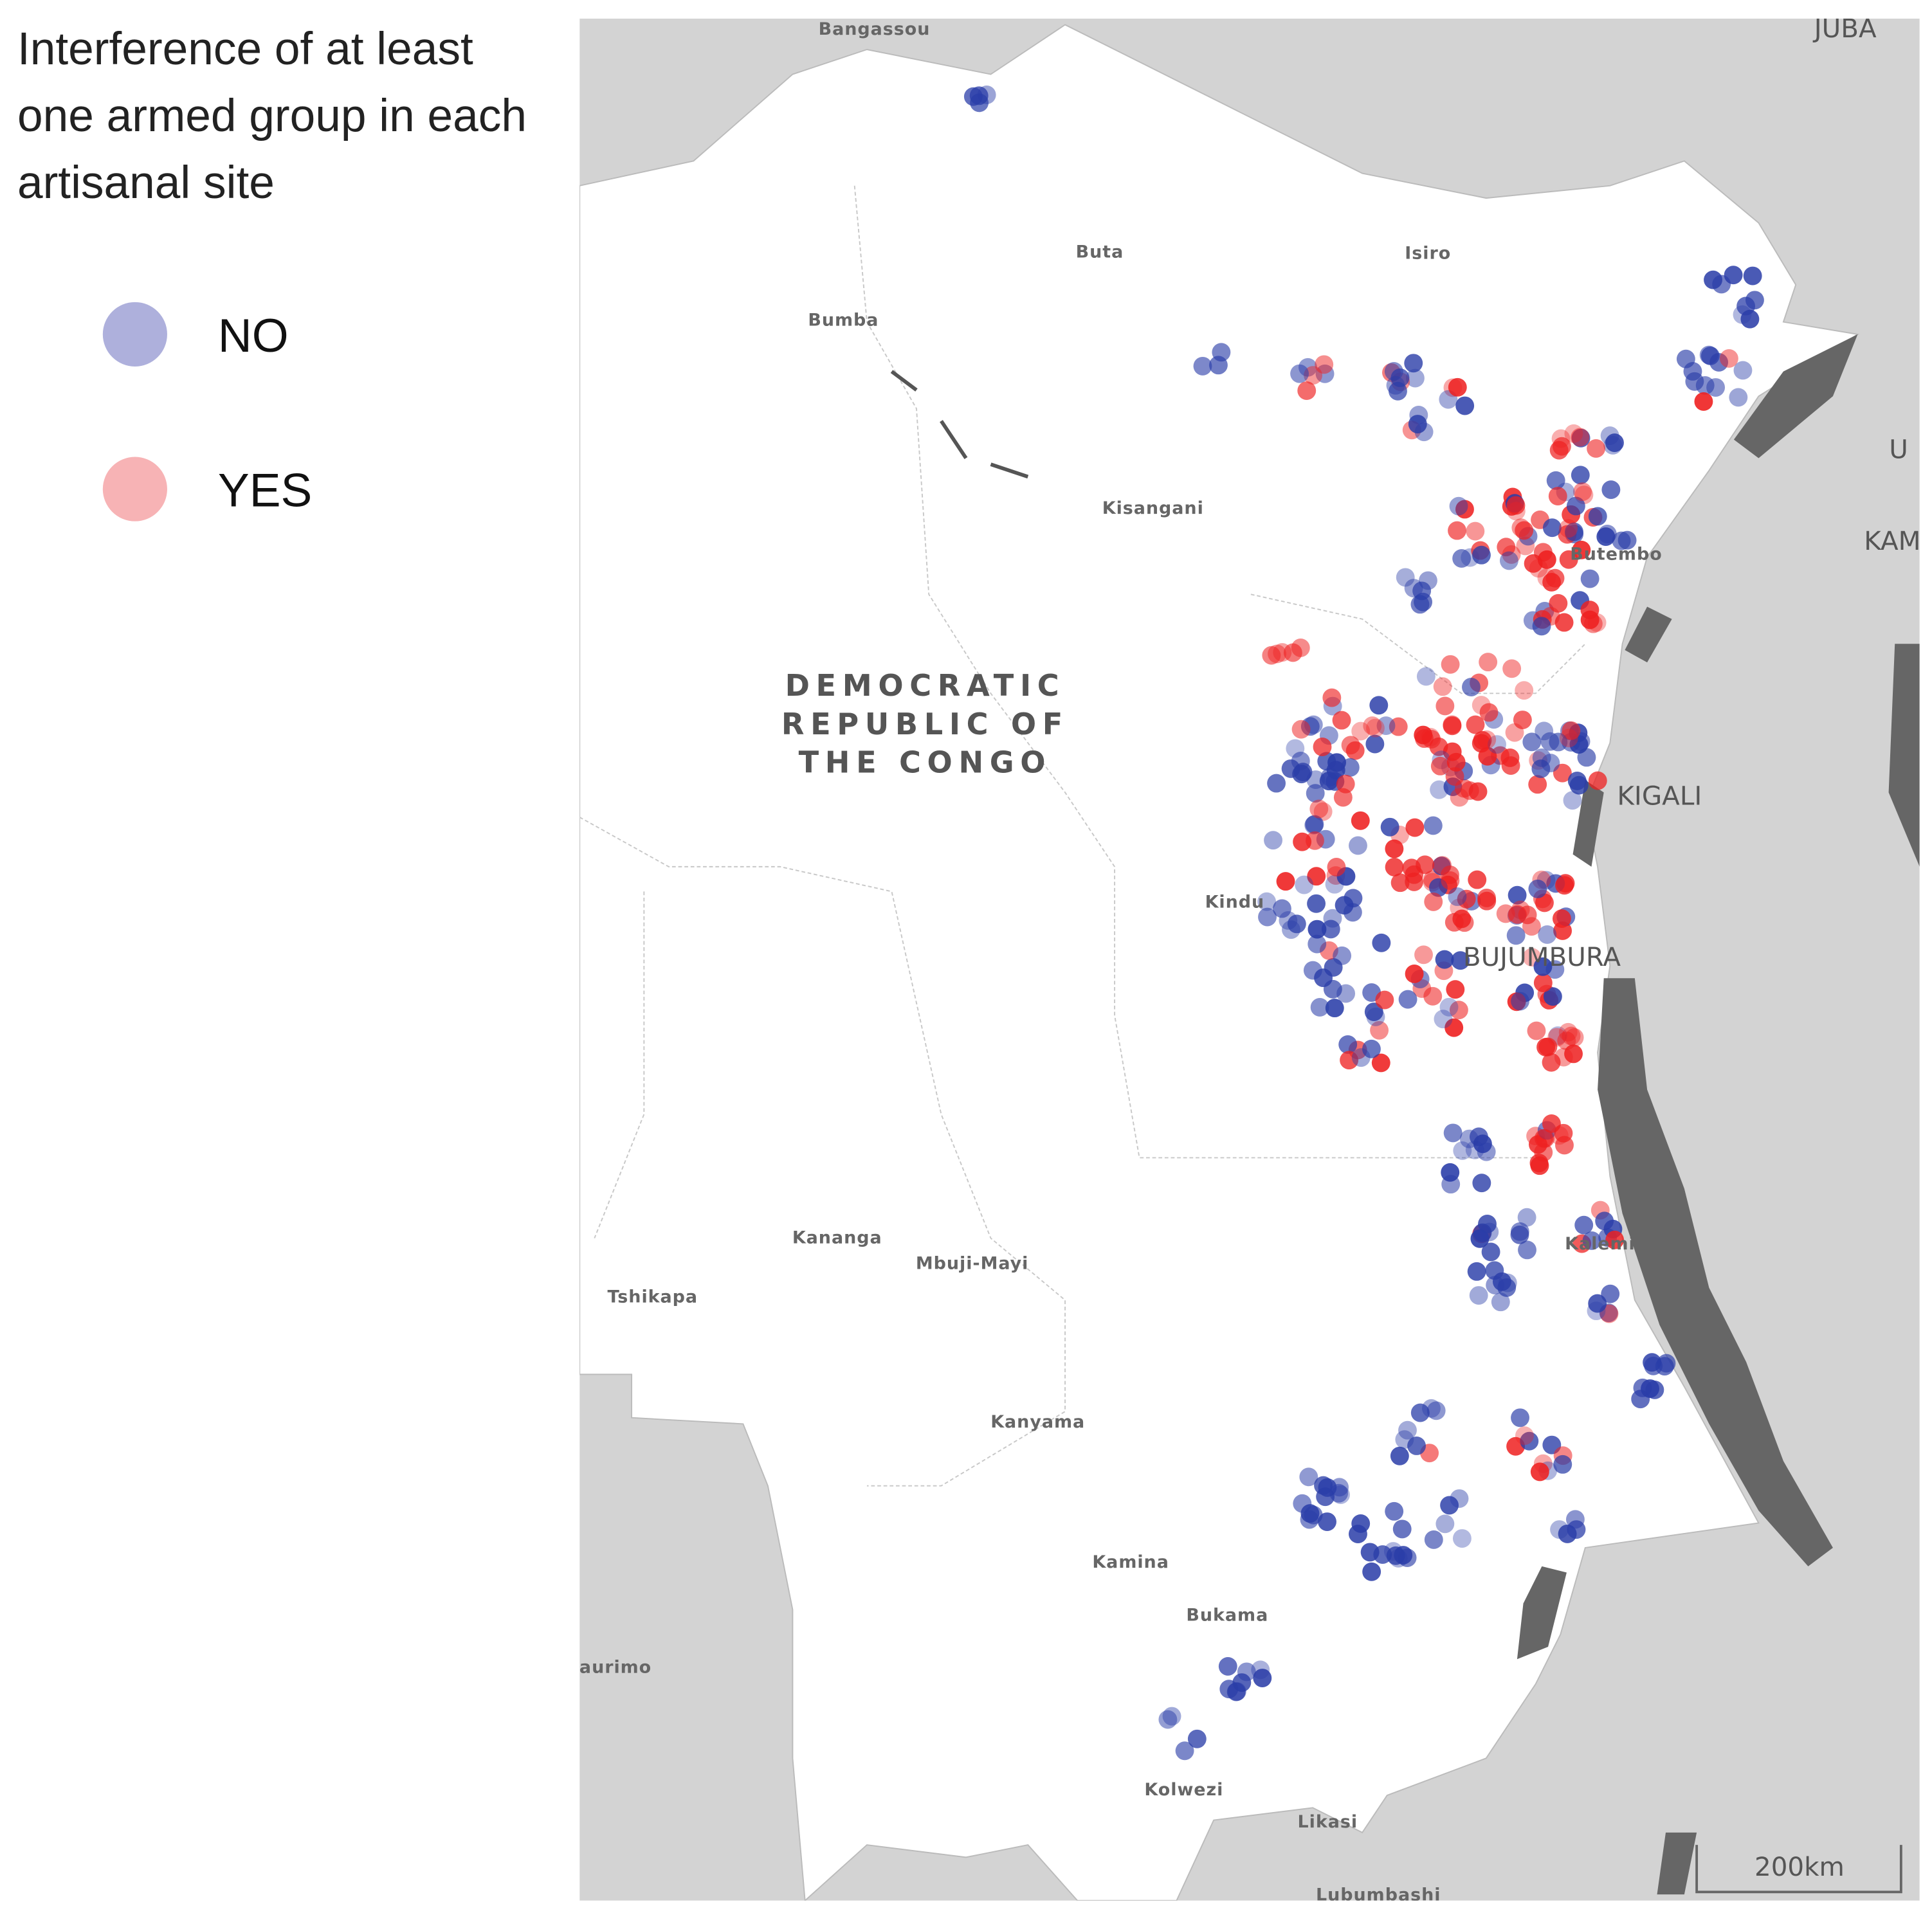  I want to click on city-label: Kamina, so click(1131, 1562).